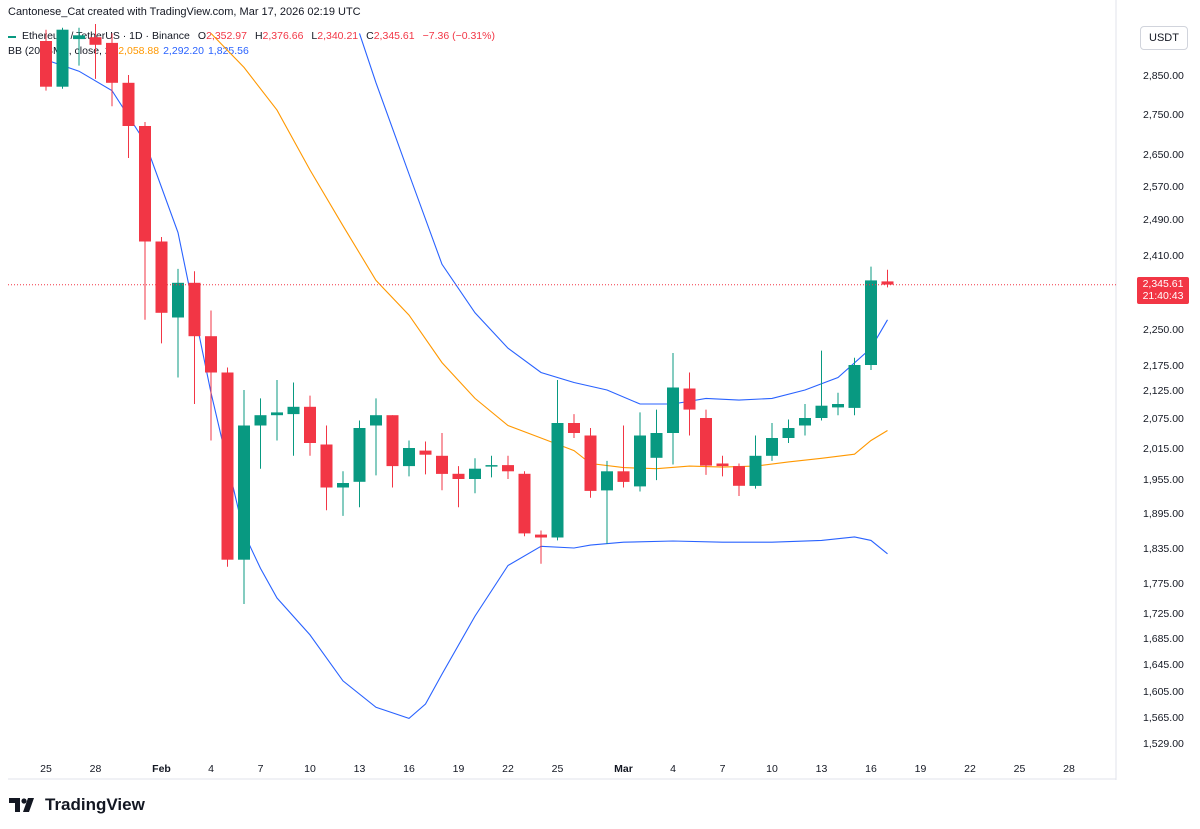  Describe the element at coordinates (459, 769) in the screenshot. I see `time-tick-label: 19` at that location.